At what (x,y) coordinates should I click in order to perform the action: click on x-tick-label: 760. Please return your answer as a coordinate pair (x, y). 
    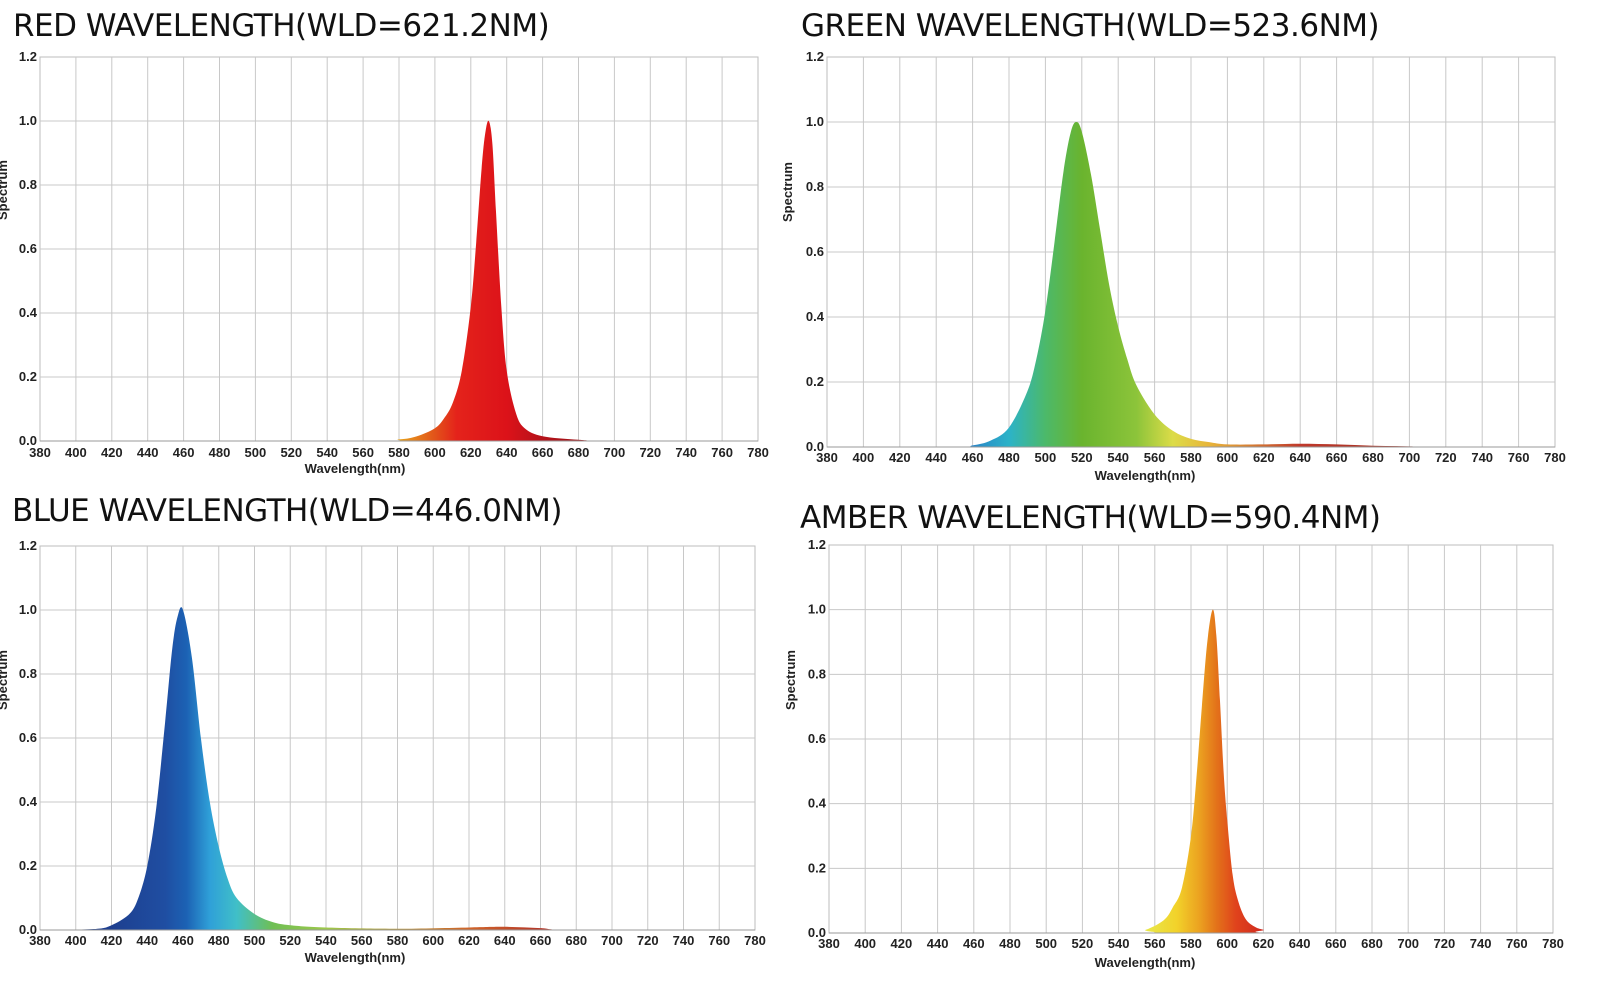
    Looking at the image, I should click on (722, 452).